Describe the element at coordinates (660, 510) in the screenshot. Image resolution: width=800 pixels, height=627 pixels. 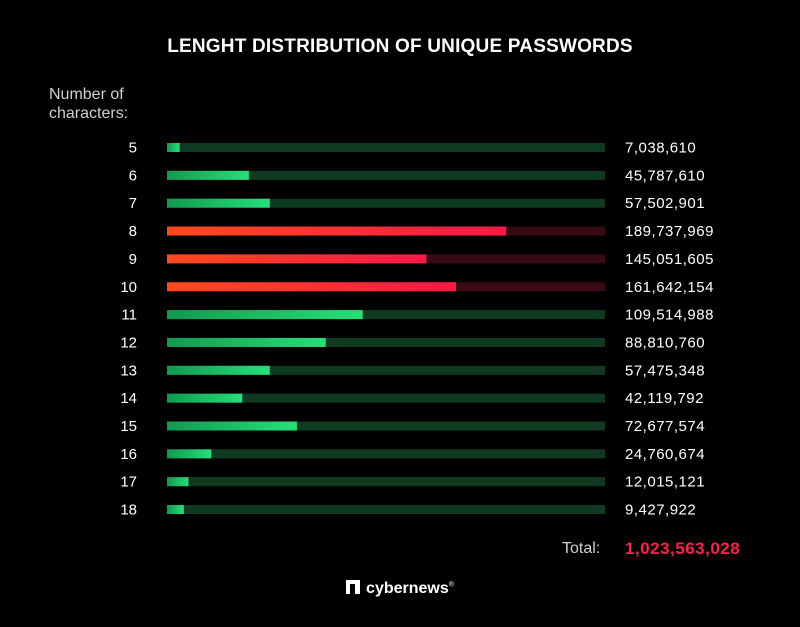
I see `value-label-18: 9,427,922` at that location.